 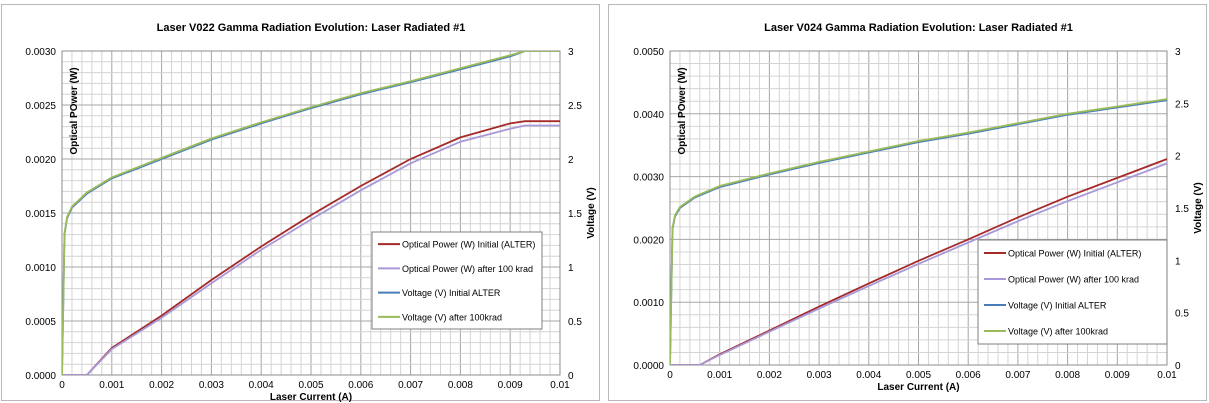 What do you see at coordinates (918, 28) in the screenshot?
I see `chart-title: Laser V024 Gamma Radiation Evolution` at bounding box center [918, 28].